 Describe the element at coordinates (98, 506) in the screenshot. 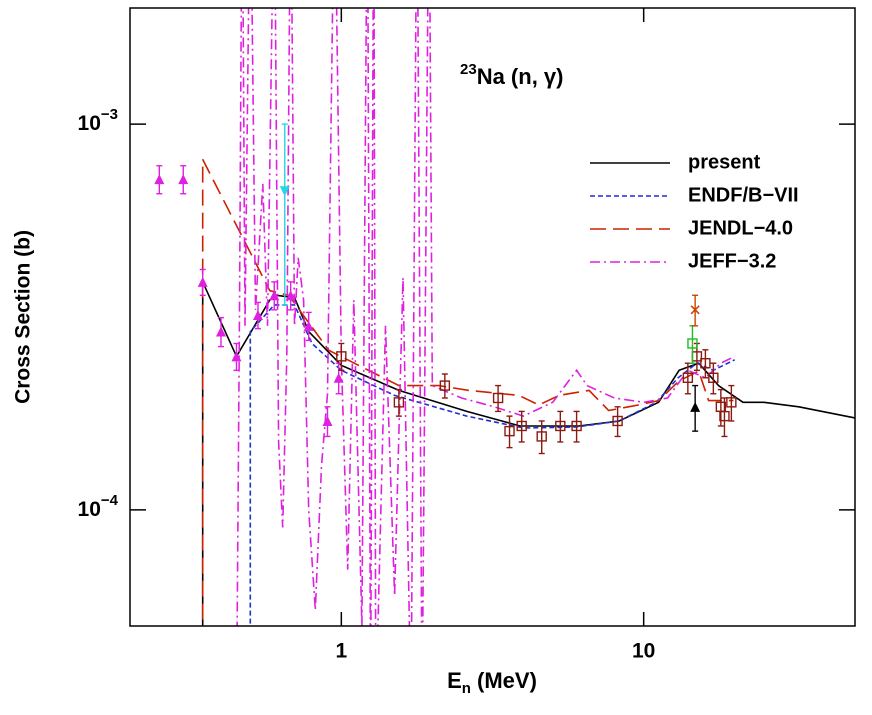

I see `y-tick-label: 10⁻⁴` at that location.